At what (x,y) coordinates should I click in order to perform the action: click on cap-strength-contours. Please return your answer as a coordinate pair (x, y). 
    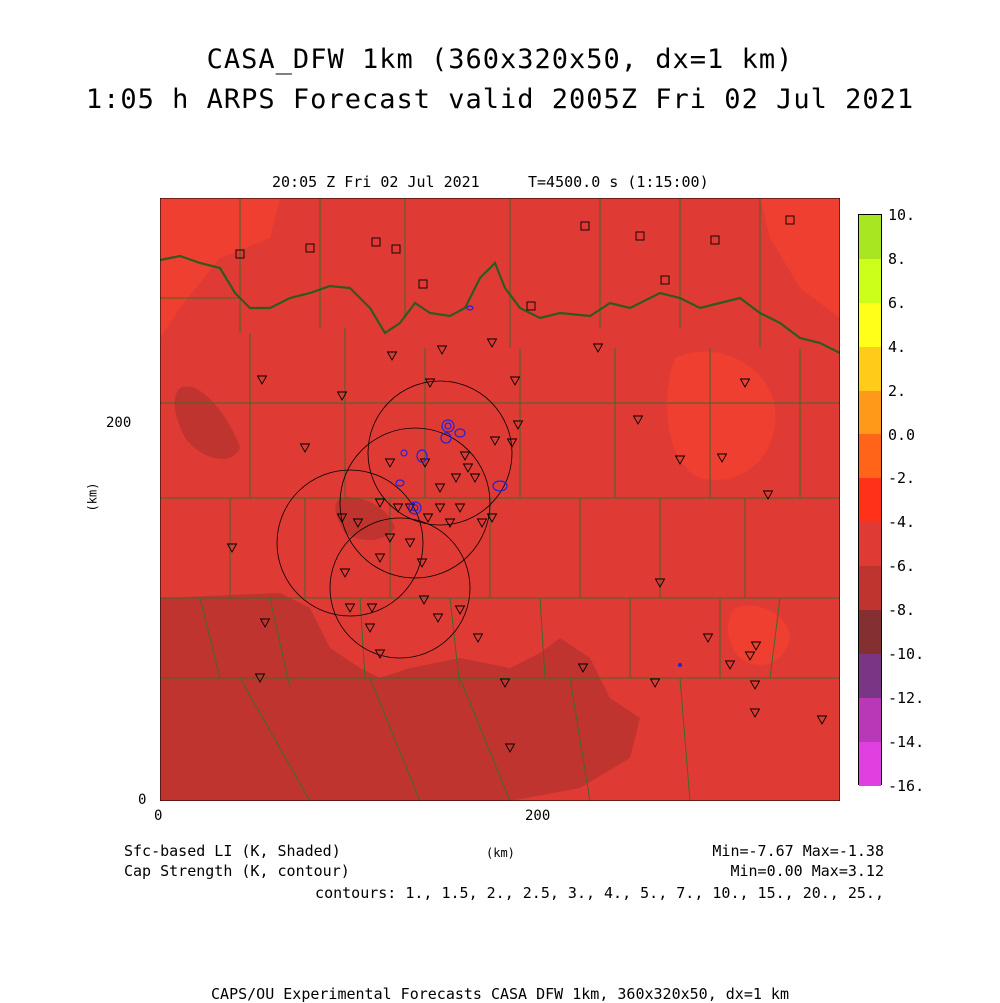
    Looking at the image, I should click on (451, 410).